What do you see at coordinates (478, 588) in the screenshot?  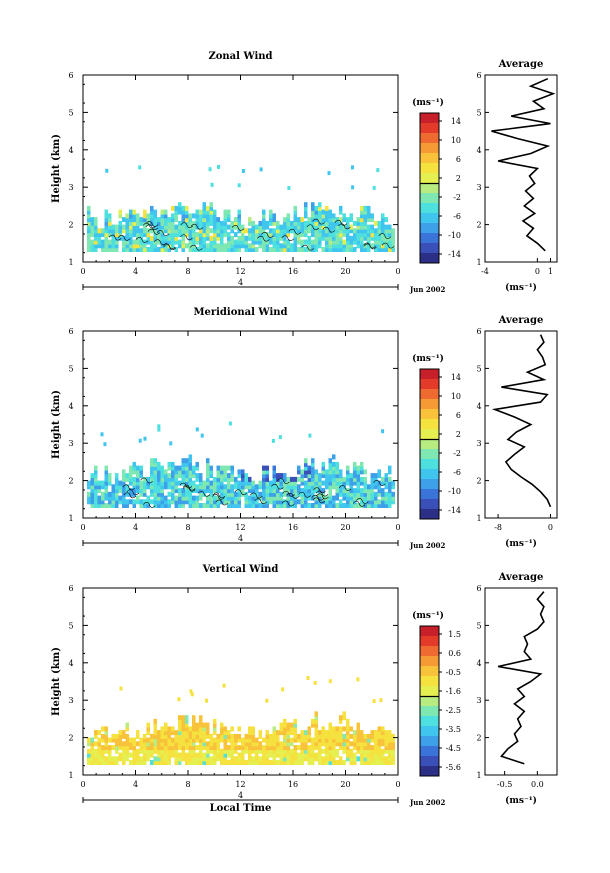 I see `vertical-average-y-tick-label: 6` at bounding box center [478, 588].